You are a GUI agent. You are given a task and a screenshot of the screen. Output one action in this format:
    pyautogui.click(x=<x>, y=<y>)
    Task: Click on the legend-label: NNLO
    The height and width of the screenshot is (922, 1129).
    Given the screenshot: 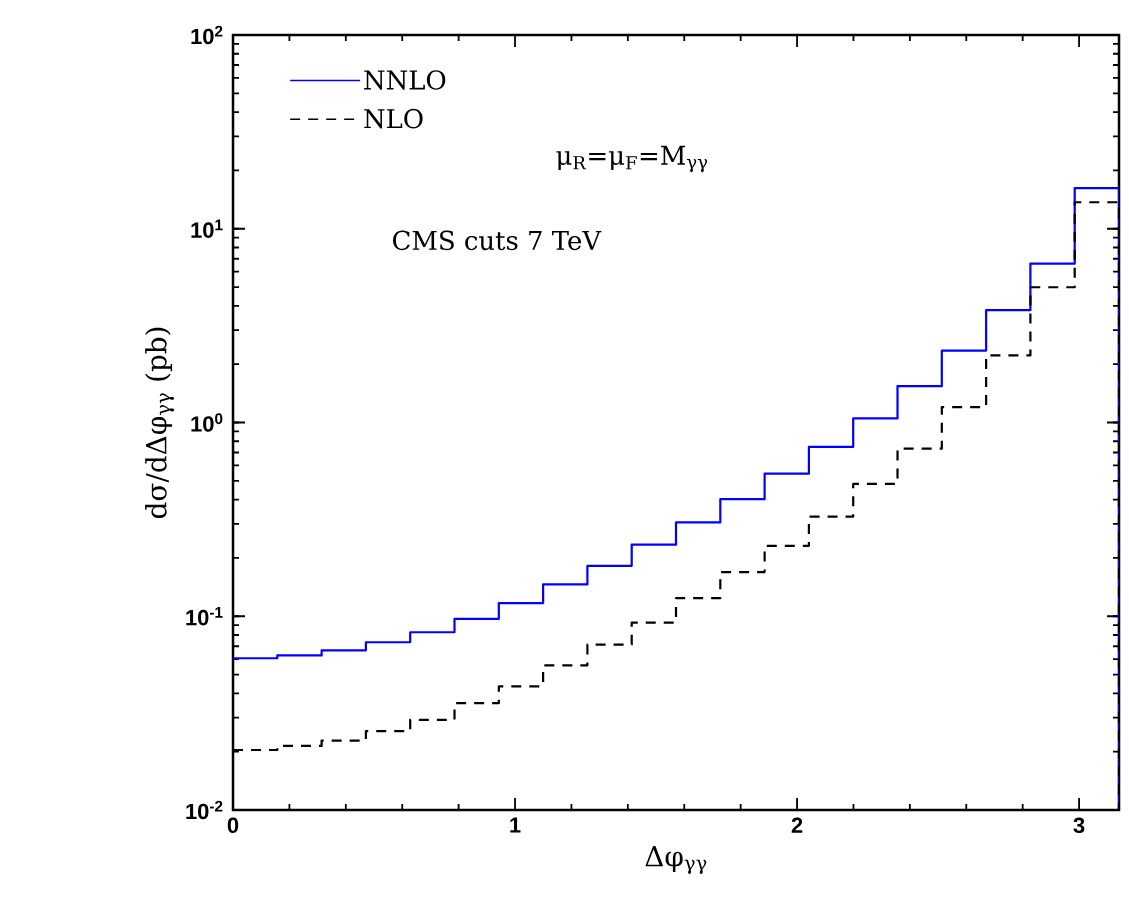 What is the action you would take?
    pyautogui.click(x=405, y=80)
    